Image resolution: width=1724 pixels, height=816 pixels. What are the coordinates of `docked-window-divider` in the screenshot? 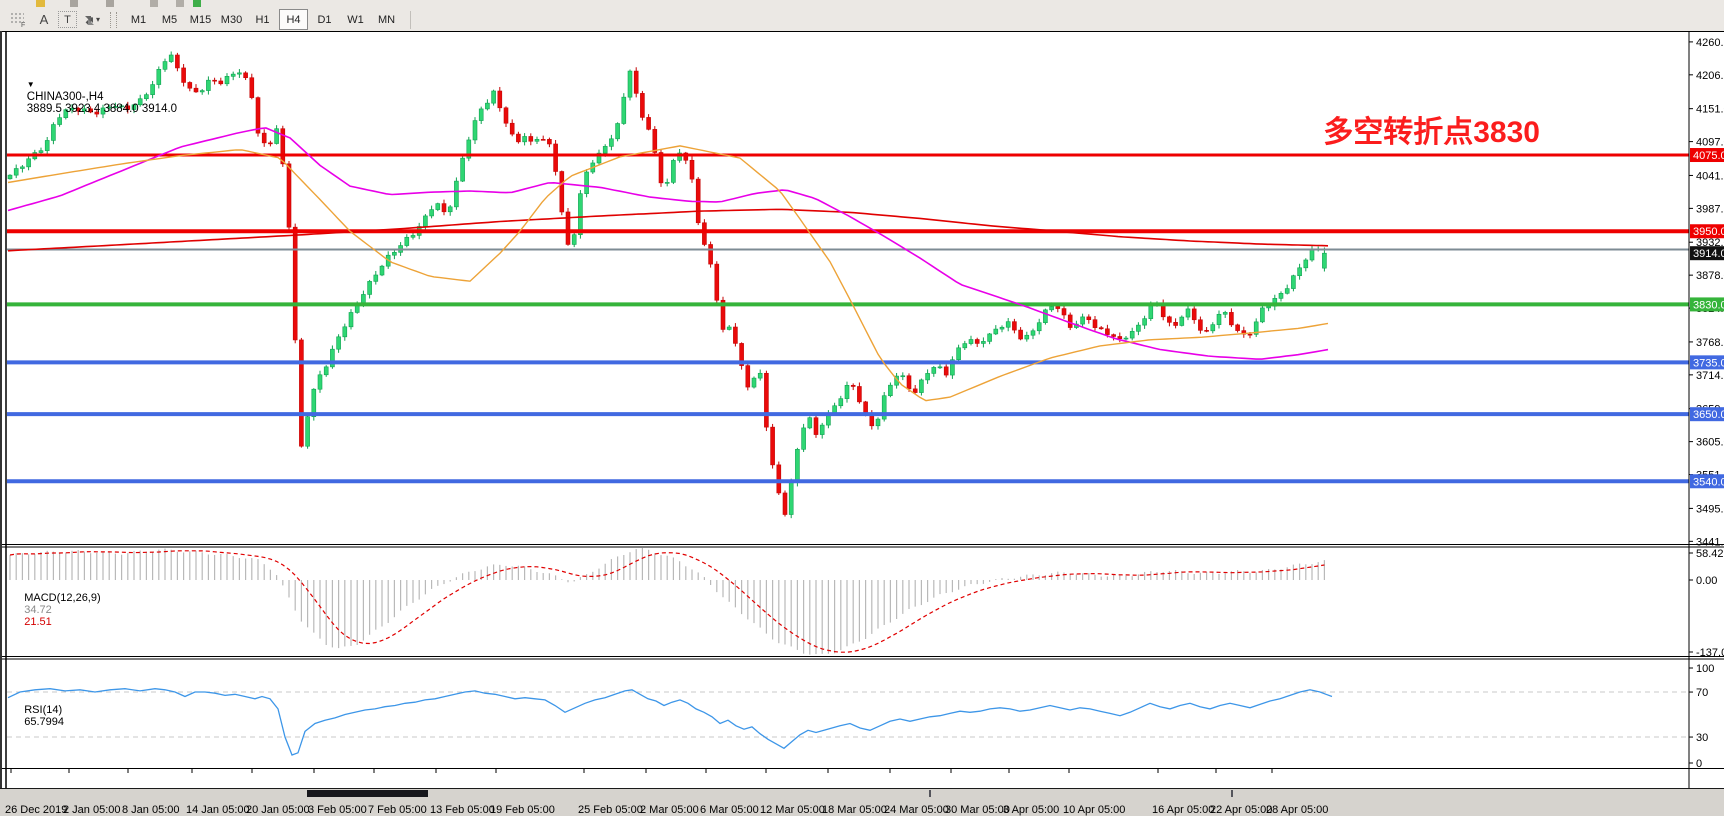 It's located at (930, 793).